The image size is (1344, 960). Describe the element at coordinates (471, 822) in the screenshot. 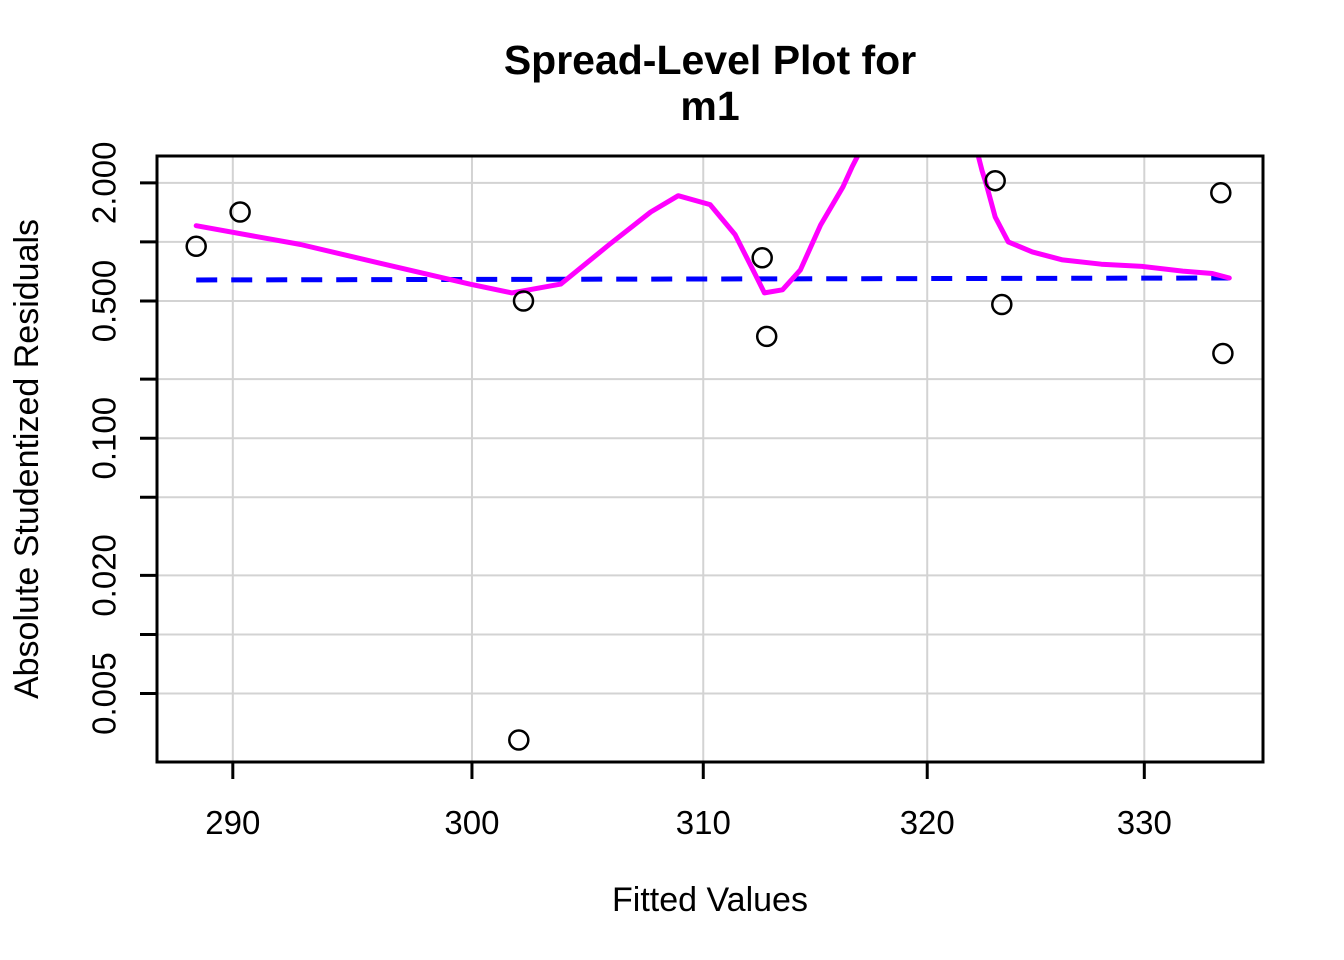

I see `x-tick-label: 300` at that location.